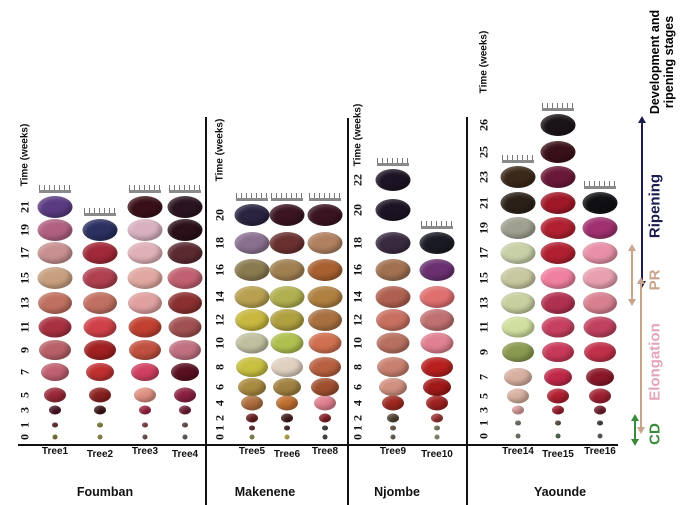 Image resolution: width=684 pixels, height=505 pixels. Describe the element at coordinates (24, 395) in the screenshot. I see `time-tick-label: 5` at that location.